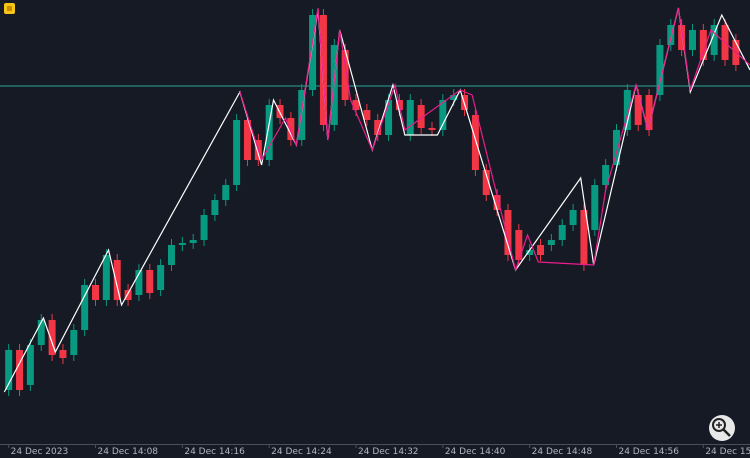  I want to click on x-tick-label: 24 Dec 2023, so click(40, 452).